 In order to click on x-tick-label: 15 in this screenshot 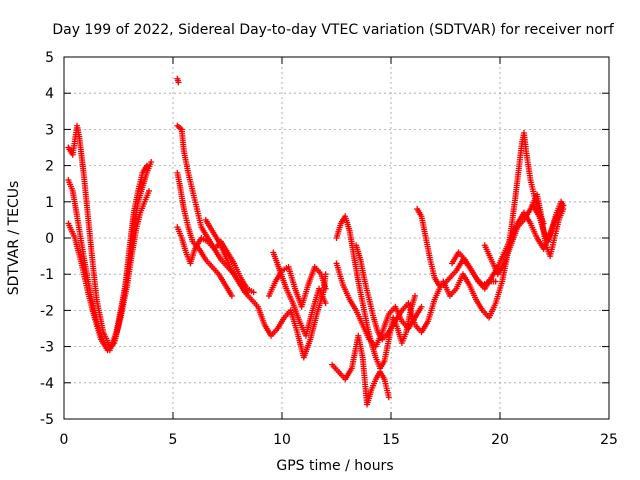, I will do `click(391, 440)`.